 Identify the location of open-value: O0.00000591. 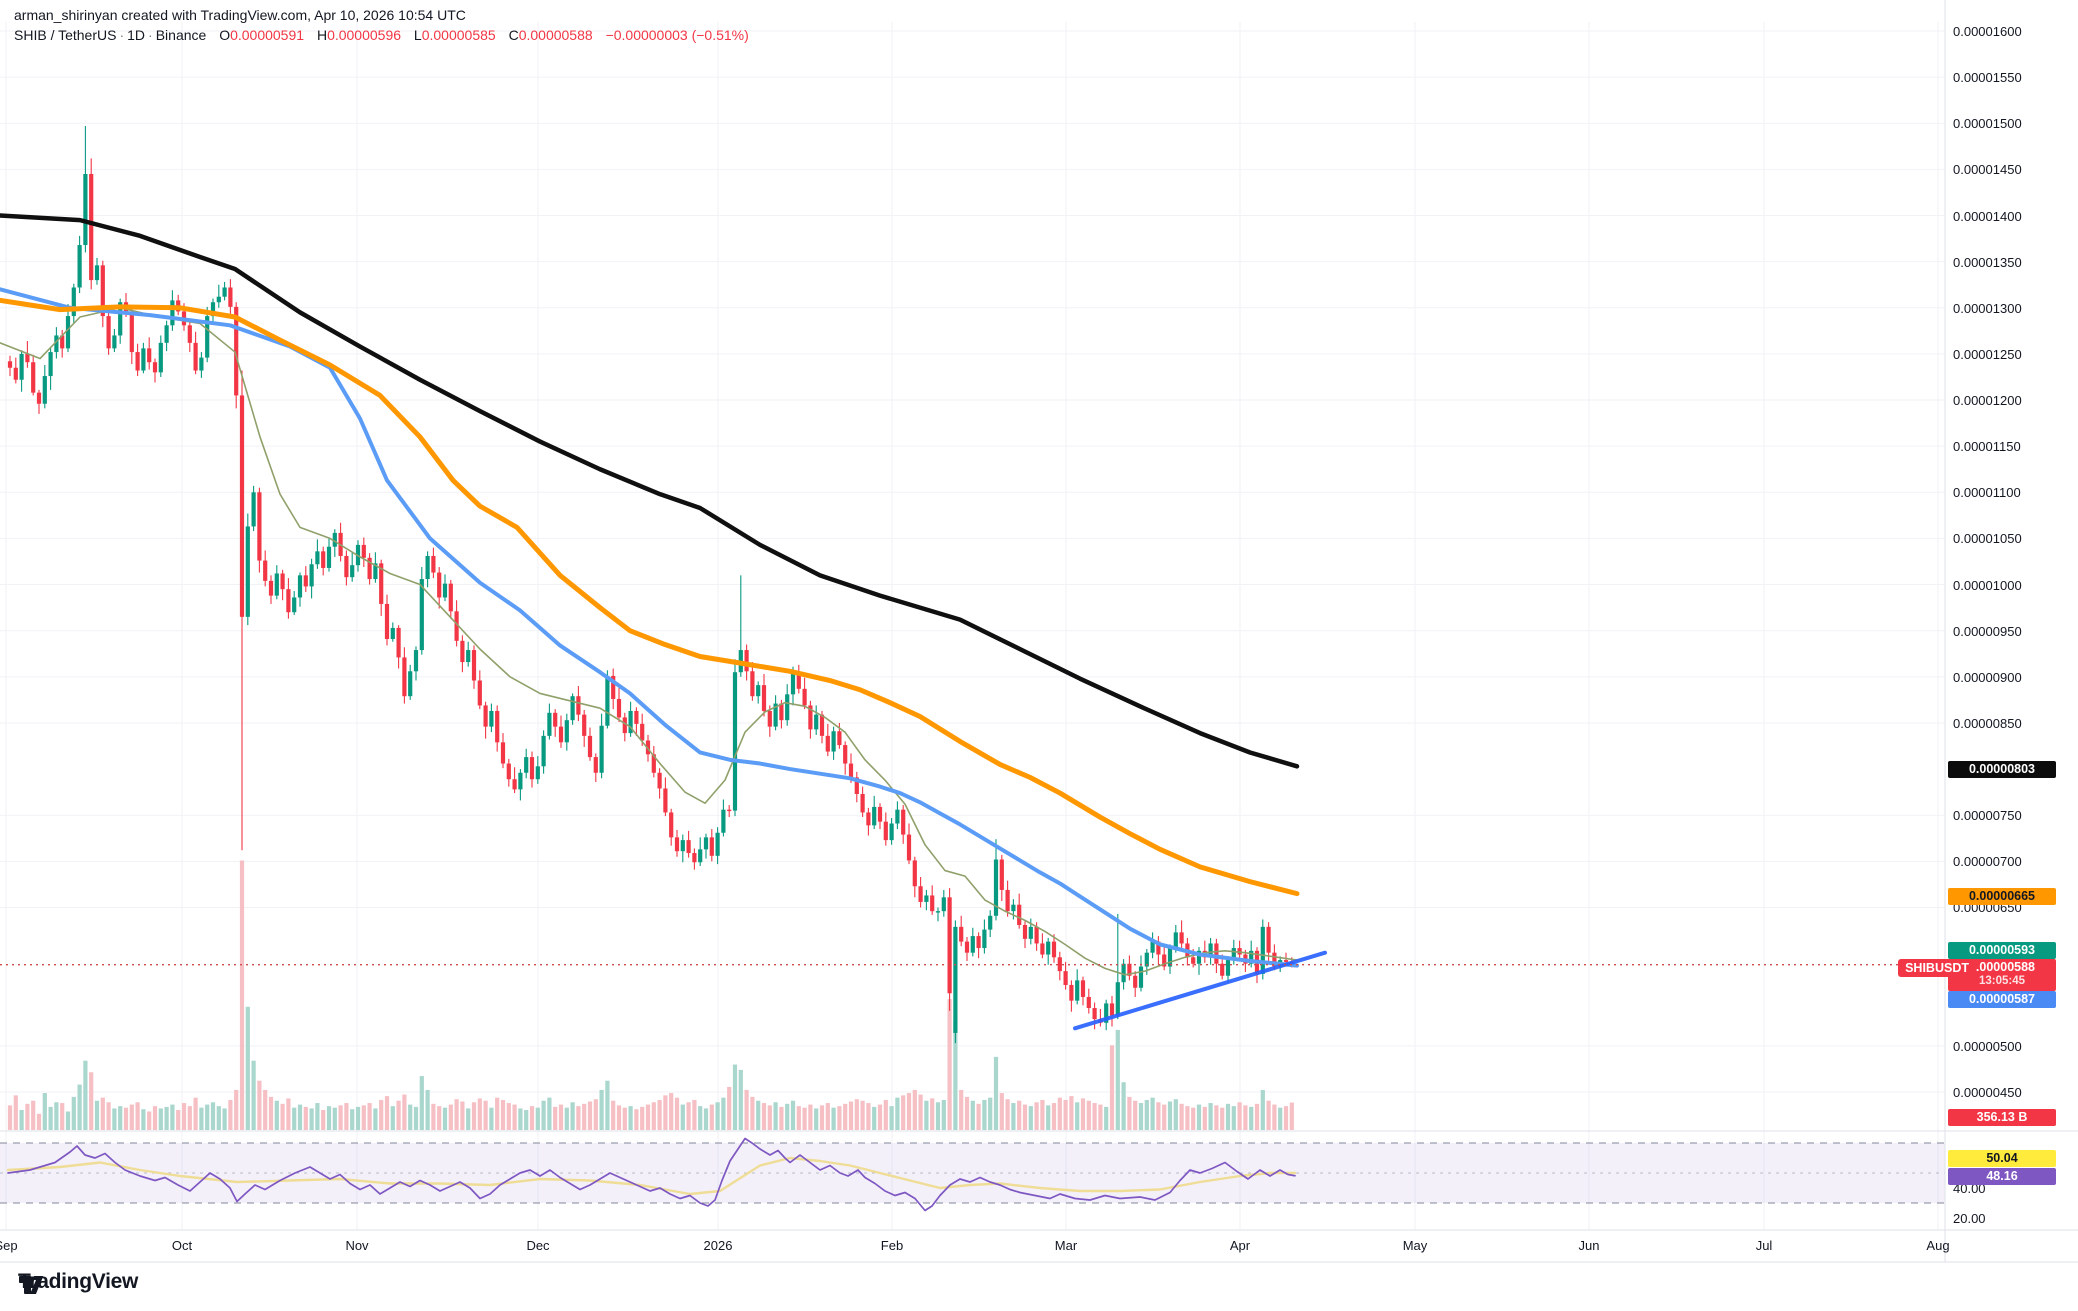
(262, 35).